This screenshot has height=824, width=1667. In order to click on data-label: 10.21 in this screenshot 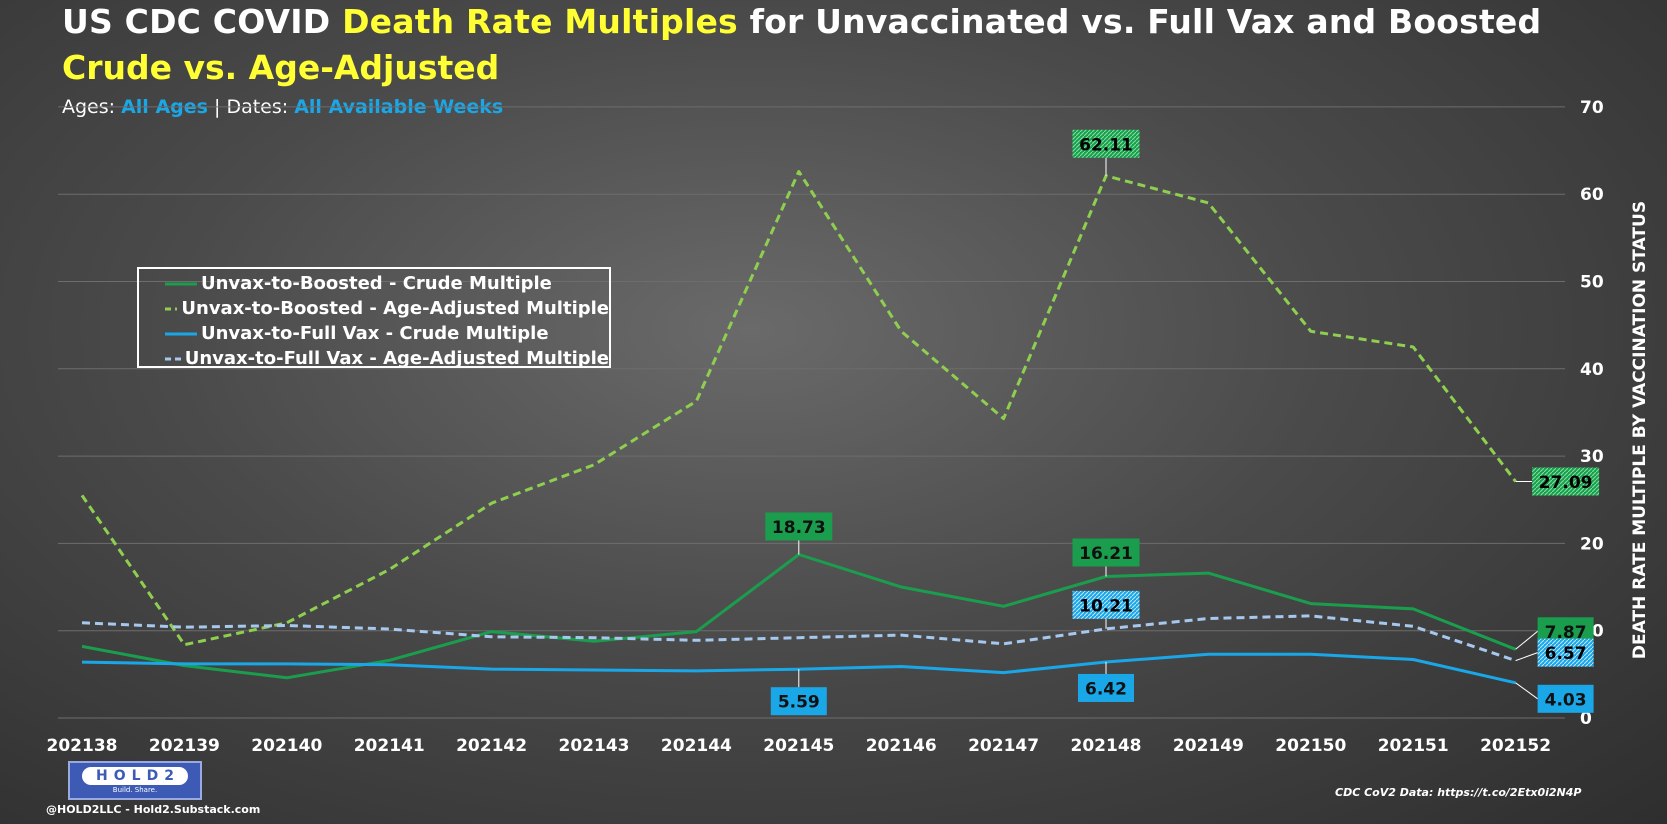, I will do `click(1106, 606)`.